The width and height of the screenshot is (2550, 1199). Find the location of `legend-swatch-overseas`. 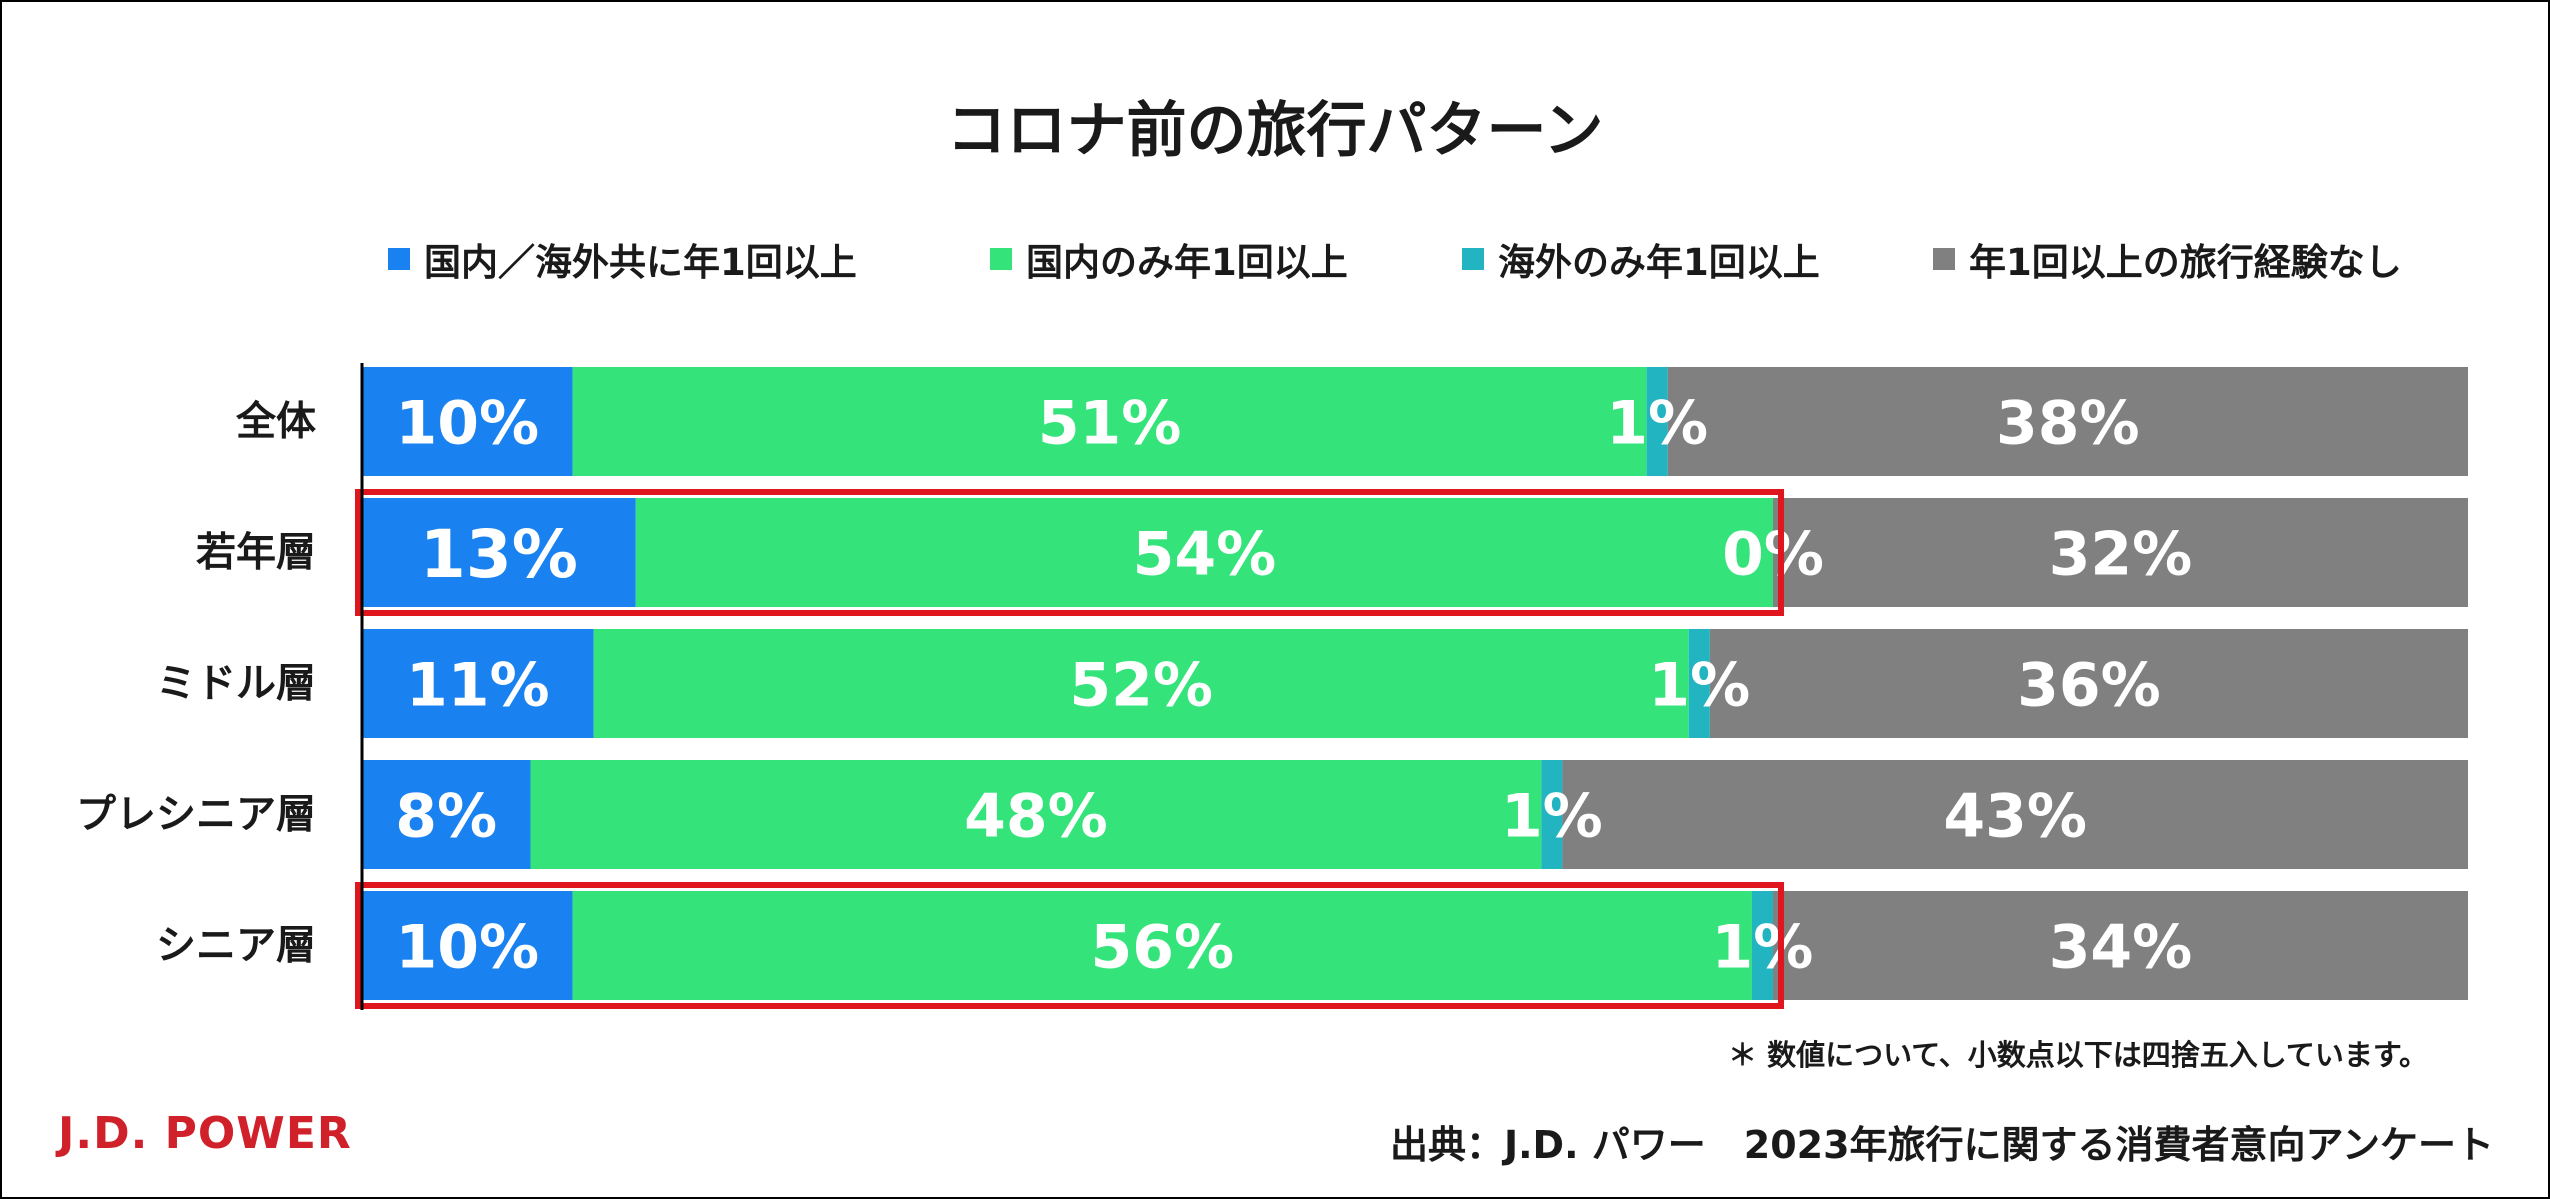

legend-swatch-overseas is located at coordinates (1473, 259).